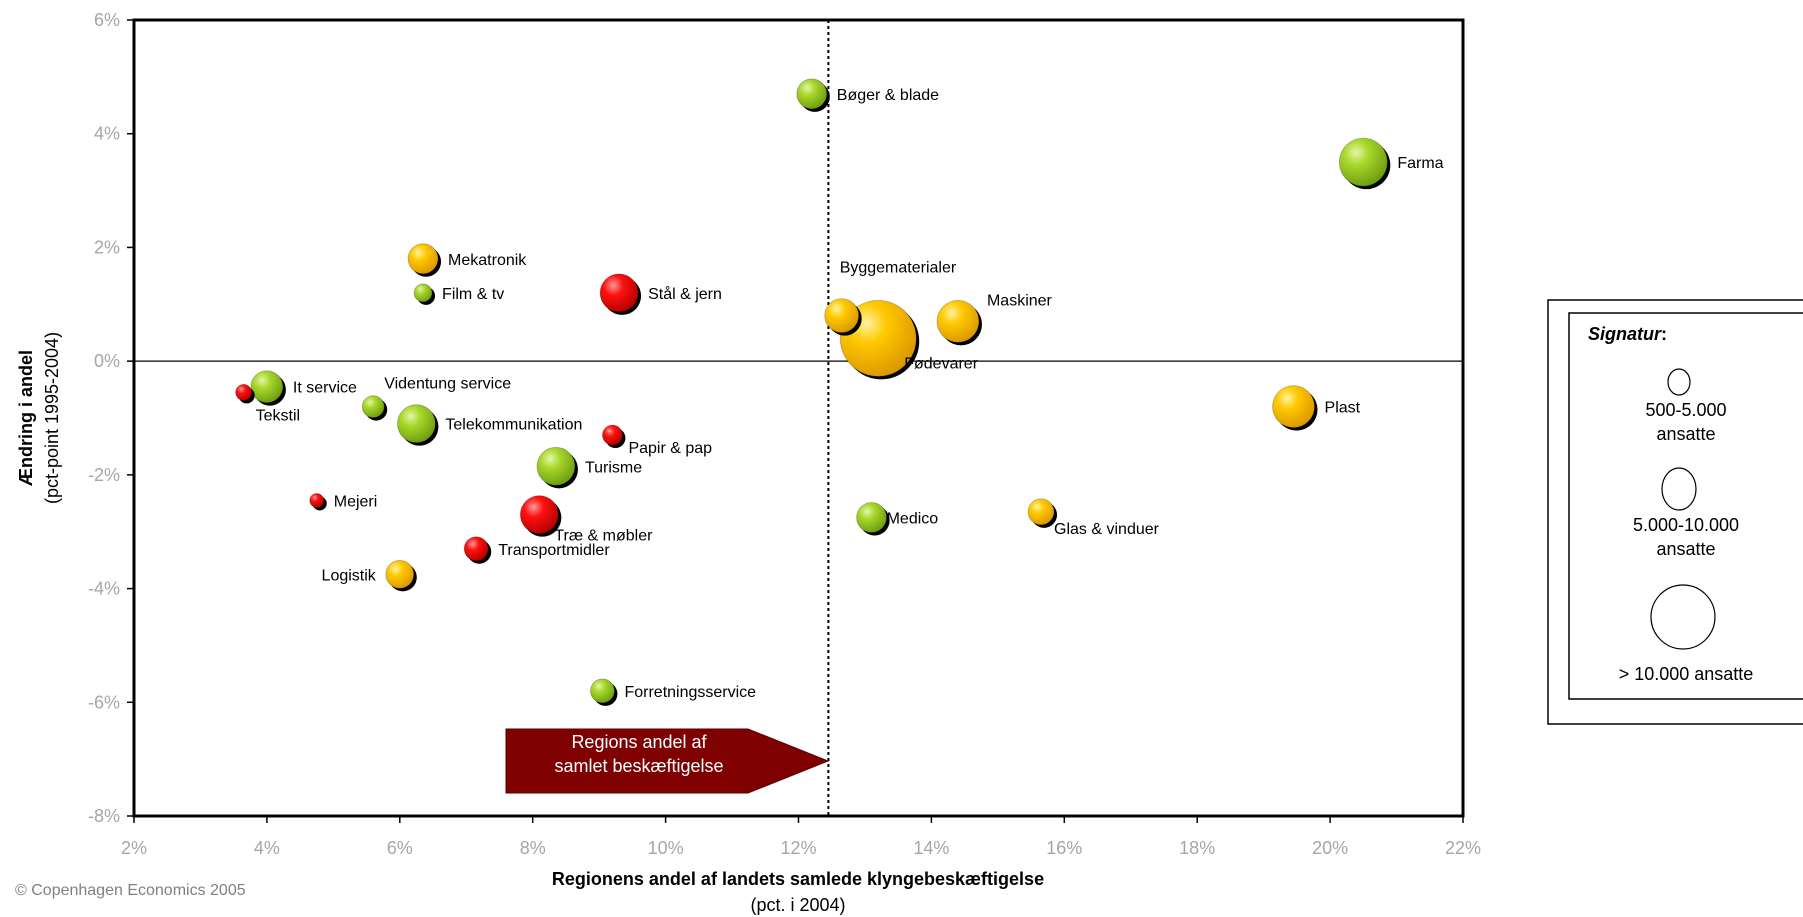 The image size is (1803, 917). I want to click on x-tick-label: 12%, so click(798, 848).